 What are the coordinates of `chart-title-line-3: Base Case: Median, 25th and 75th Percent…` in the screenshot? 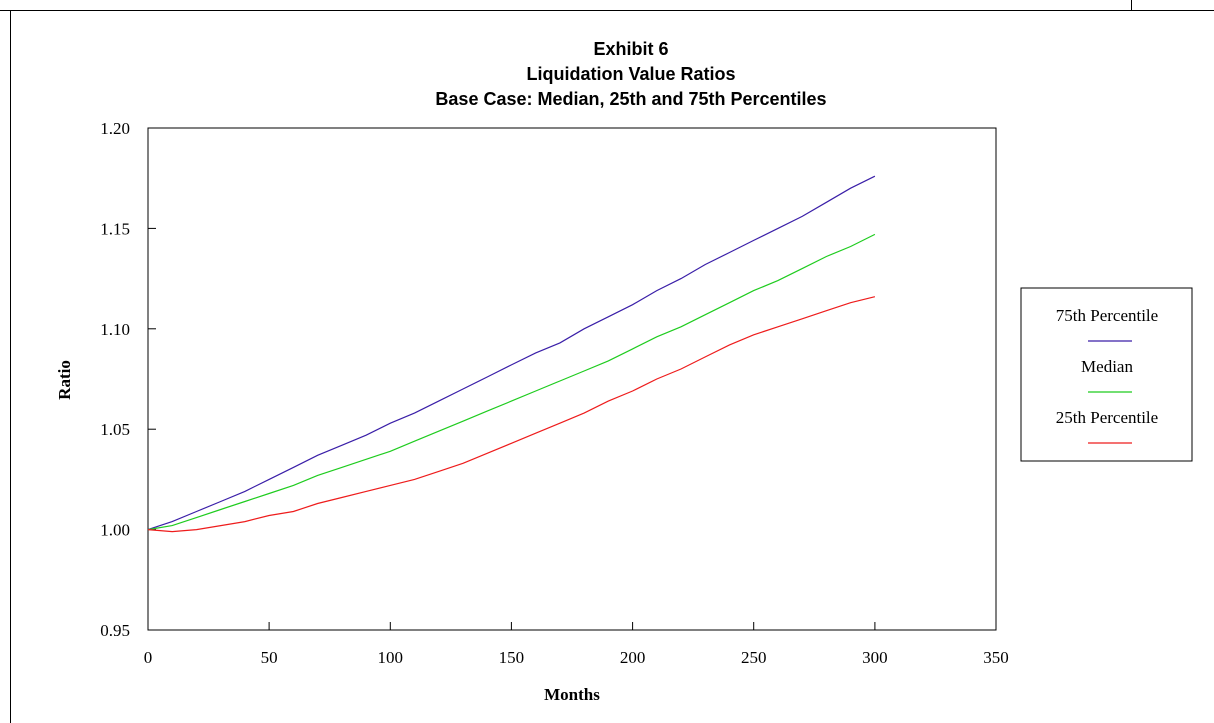 It's located at (630, 99).